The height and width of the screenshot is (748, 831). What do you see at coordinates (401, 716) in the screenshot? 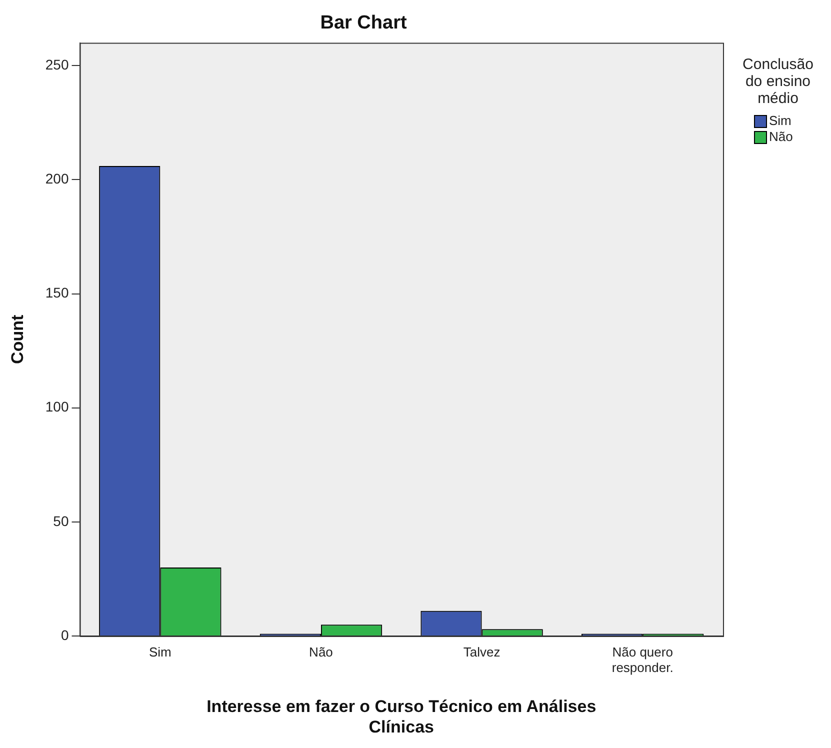
I see `x-axis-title: Interesse em fazer o Curso Técnico em Análises Clínicas` at bounding box center [401, 716].